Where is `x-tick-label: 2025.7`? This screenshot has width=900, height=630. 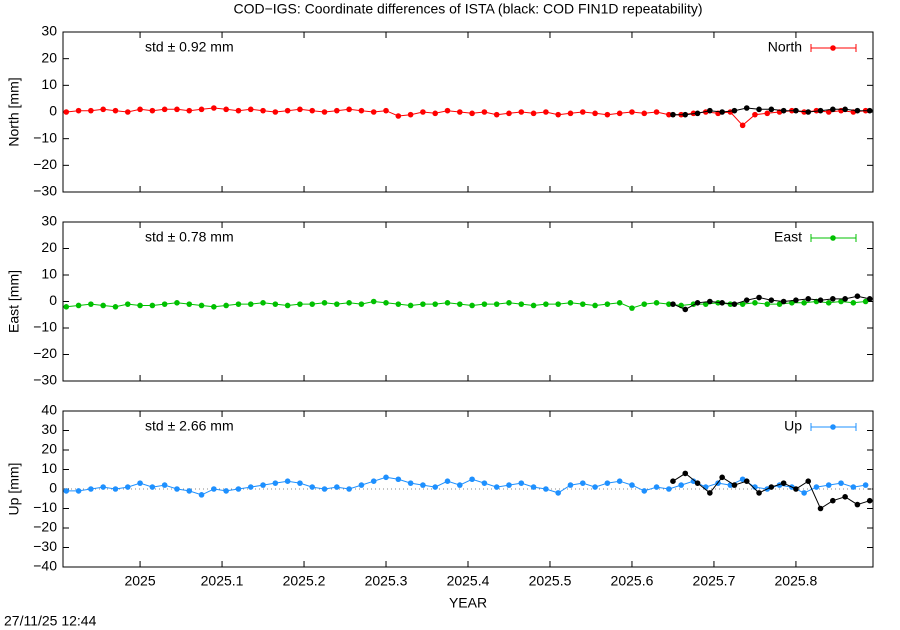 x-tick-label: 2025.7 is located at coordinates (714, 581).